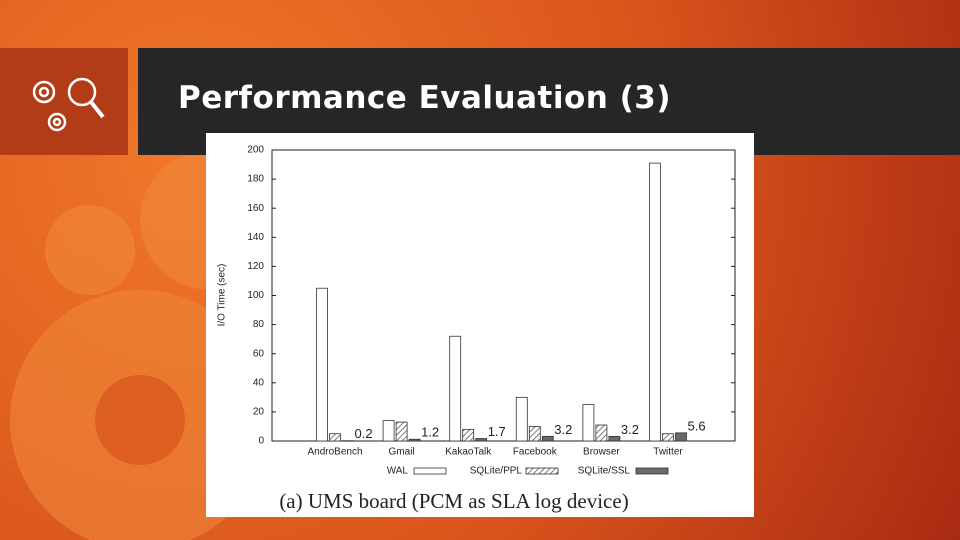 The height and width of the screenshot is (540, 960). What do you see at coordinates (259, 382) in the screenshot?
I see `y-tick-label: 40` at bounding box center [259, 382].